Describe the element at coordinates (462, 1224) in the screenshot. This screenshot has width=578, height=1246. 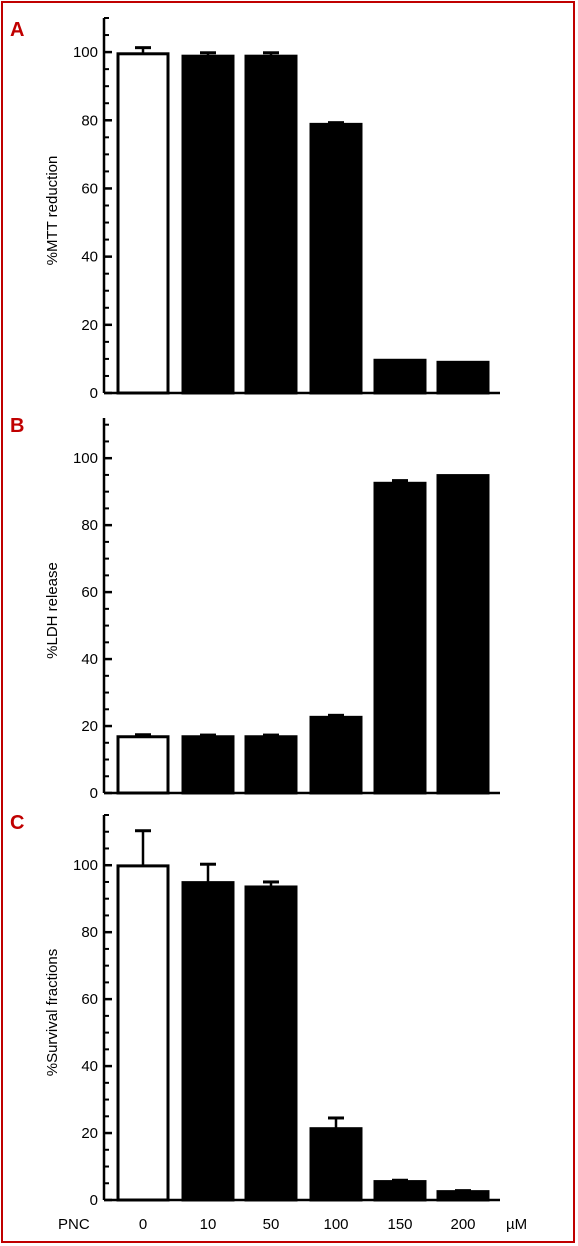
I see `x-category-label: 200` at that location.